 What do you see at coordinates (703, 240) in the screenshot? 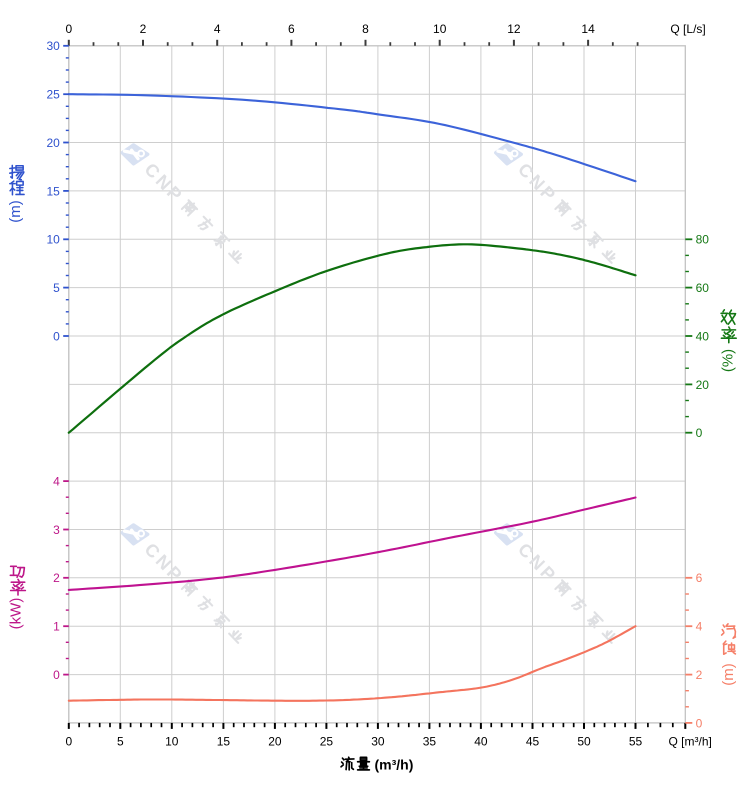
I see `svg-text: 80` at bounding box center [703, 240].